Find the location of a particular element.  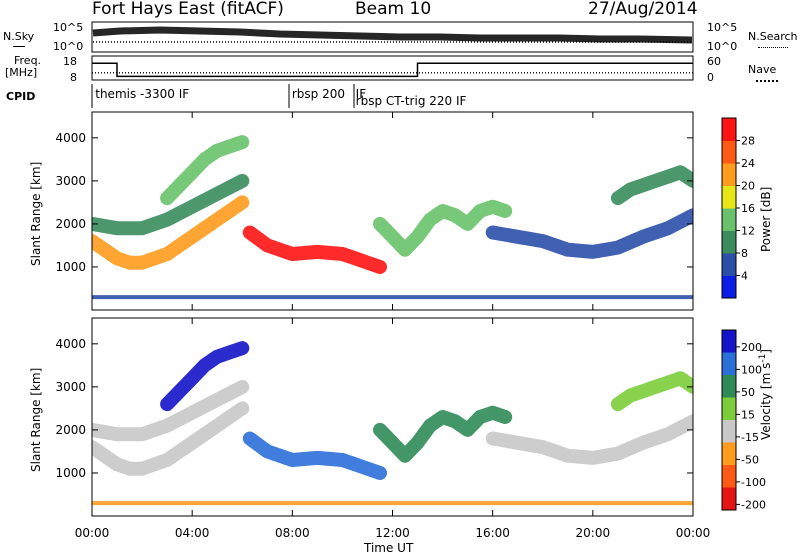

velocity-cbar-tick-label: -15 is located at coordinates (750, 437).